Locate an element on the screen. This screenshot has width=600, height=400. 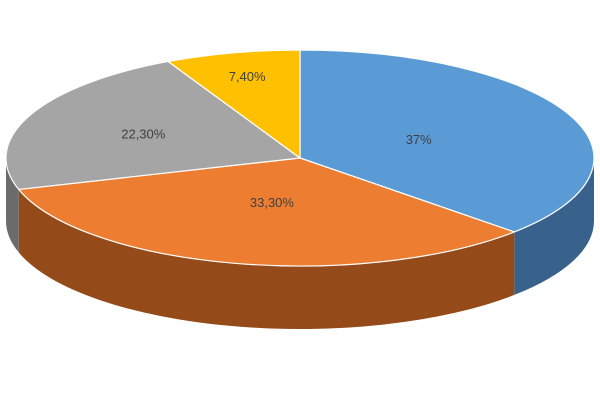
pie-slice-label-2: 33,30% is located at coordinates (272, 202).